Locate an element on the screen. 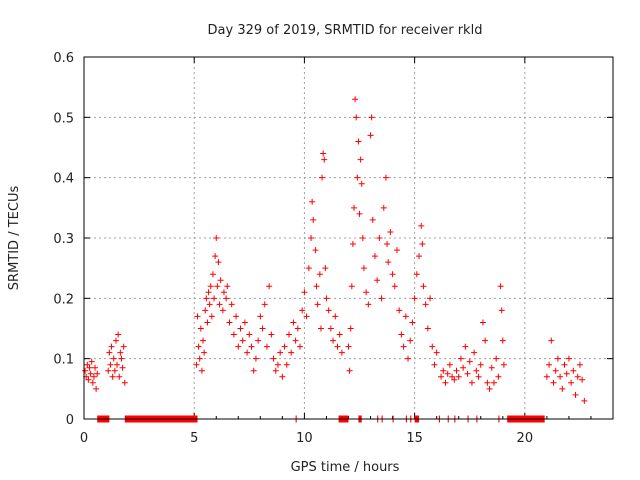  y-tick-label: 0.4 is located at coordinates (63, 179).